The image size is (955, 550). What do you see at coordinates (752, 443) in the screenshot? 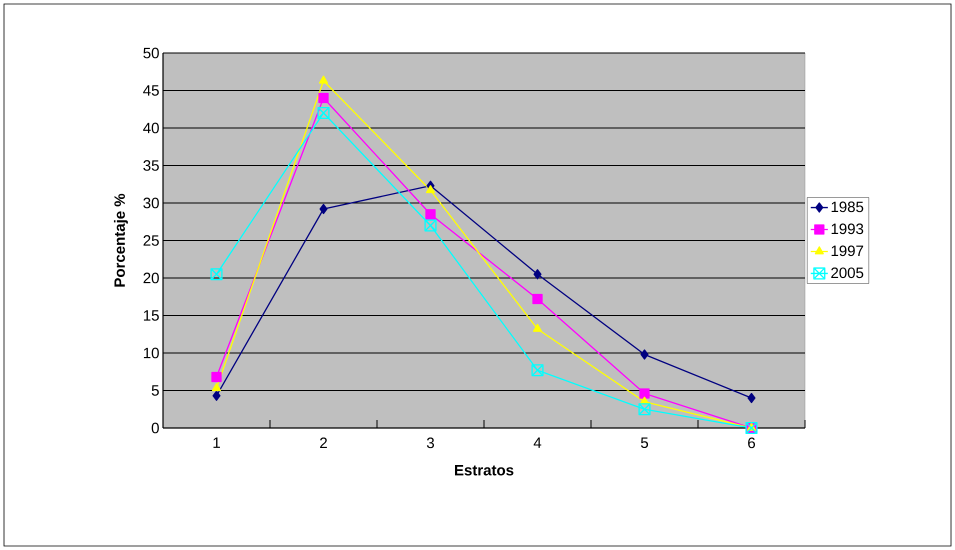
I see `x-tick-label: 6` at bounding box center [752, 443].